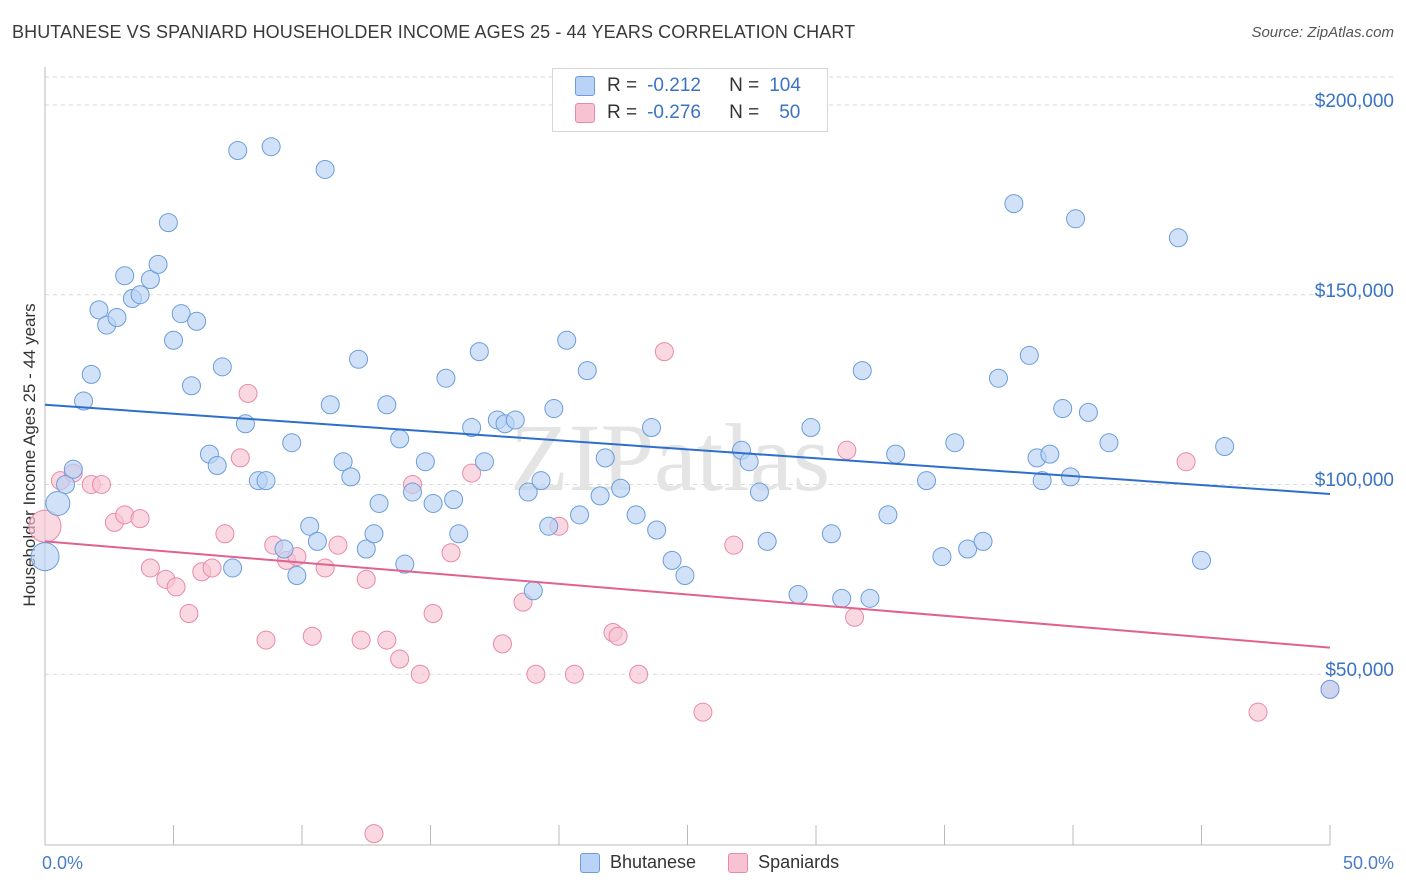 The image size is (1406, 892). Describe the element at coordinates (1354, 291) in the screenshot. I see `y-tick-label: $150,000` at that location.